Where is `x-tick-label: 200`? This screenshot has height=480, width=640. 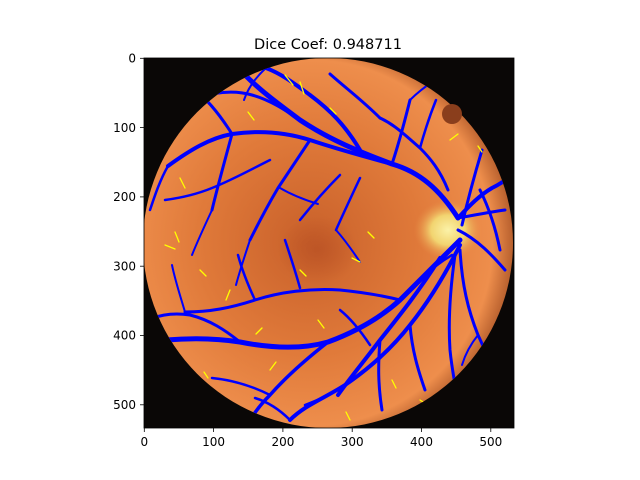
x-tick-label: 200 is located at coordinates (282, 442).